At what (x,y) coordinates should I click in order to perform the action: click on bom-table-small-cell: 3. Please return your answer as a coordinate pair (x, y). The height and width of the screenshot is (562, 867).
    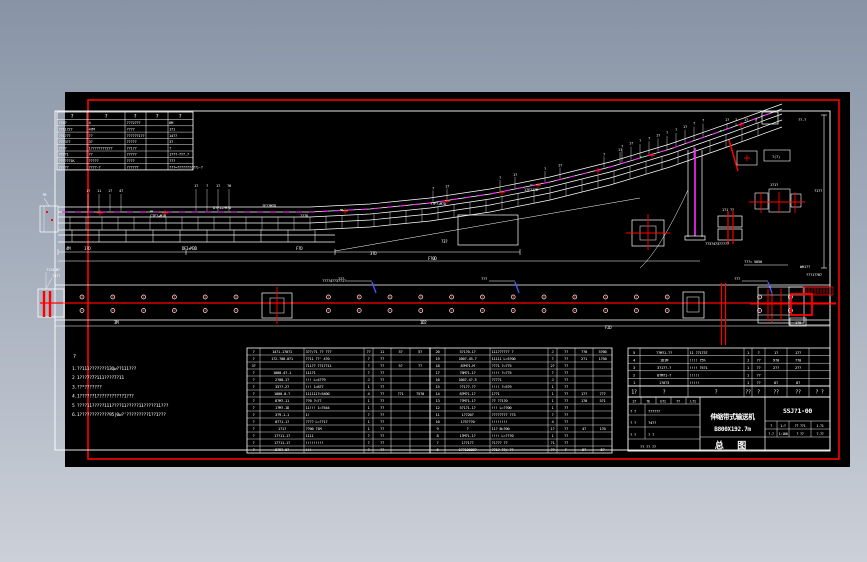
    Looking at the image, I should click on (634, 367).